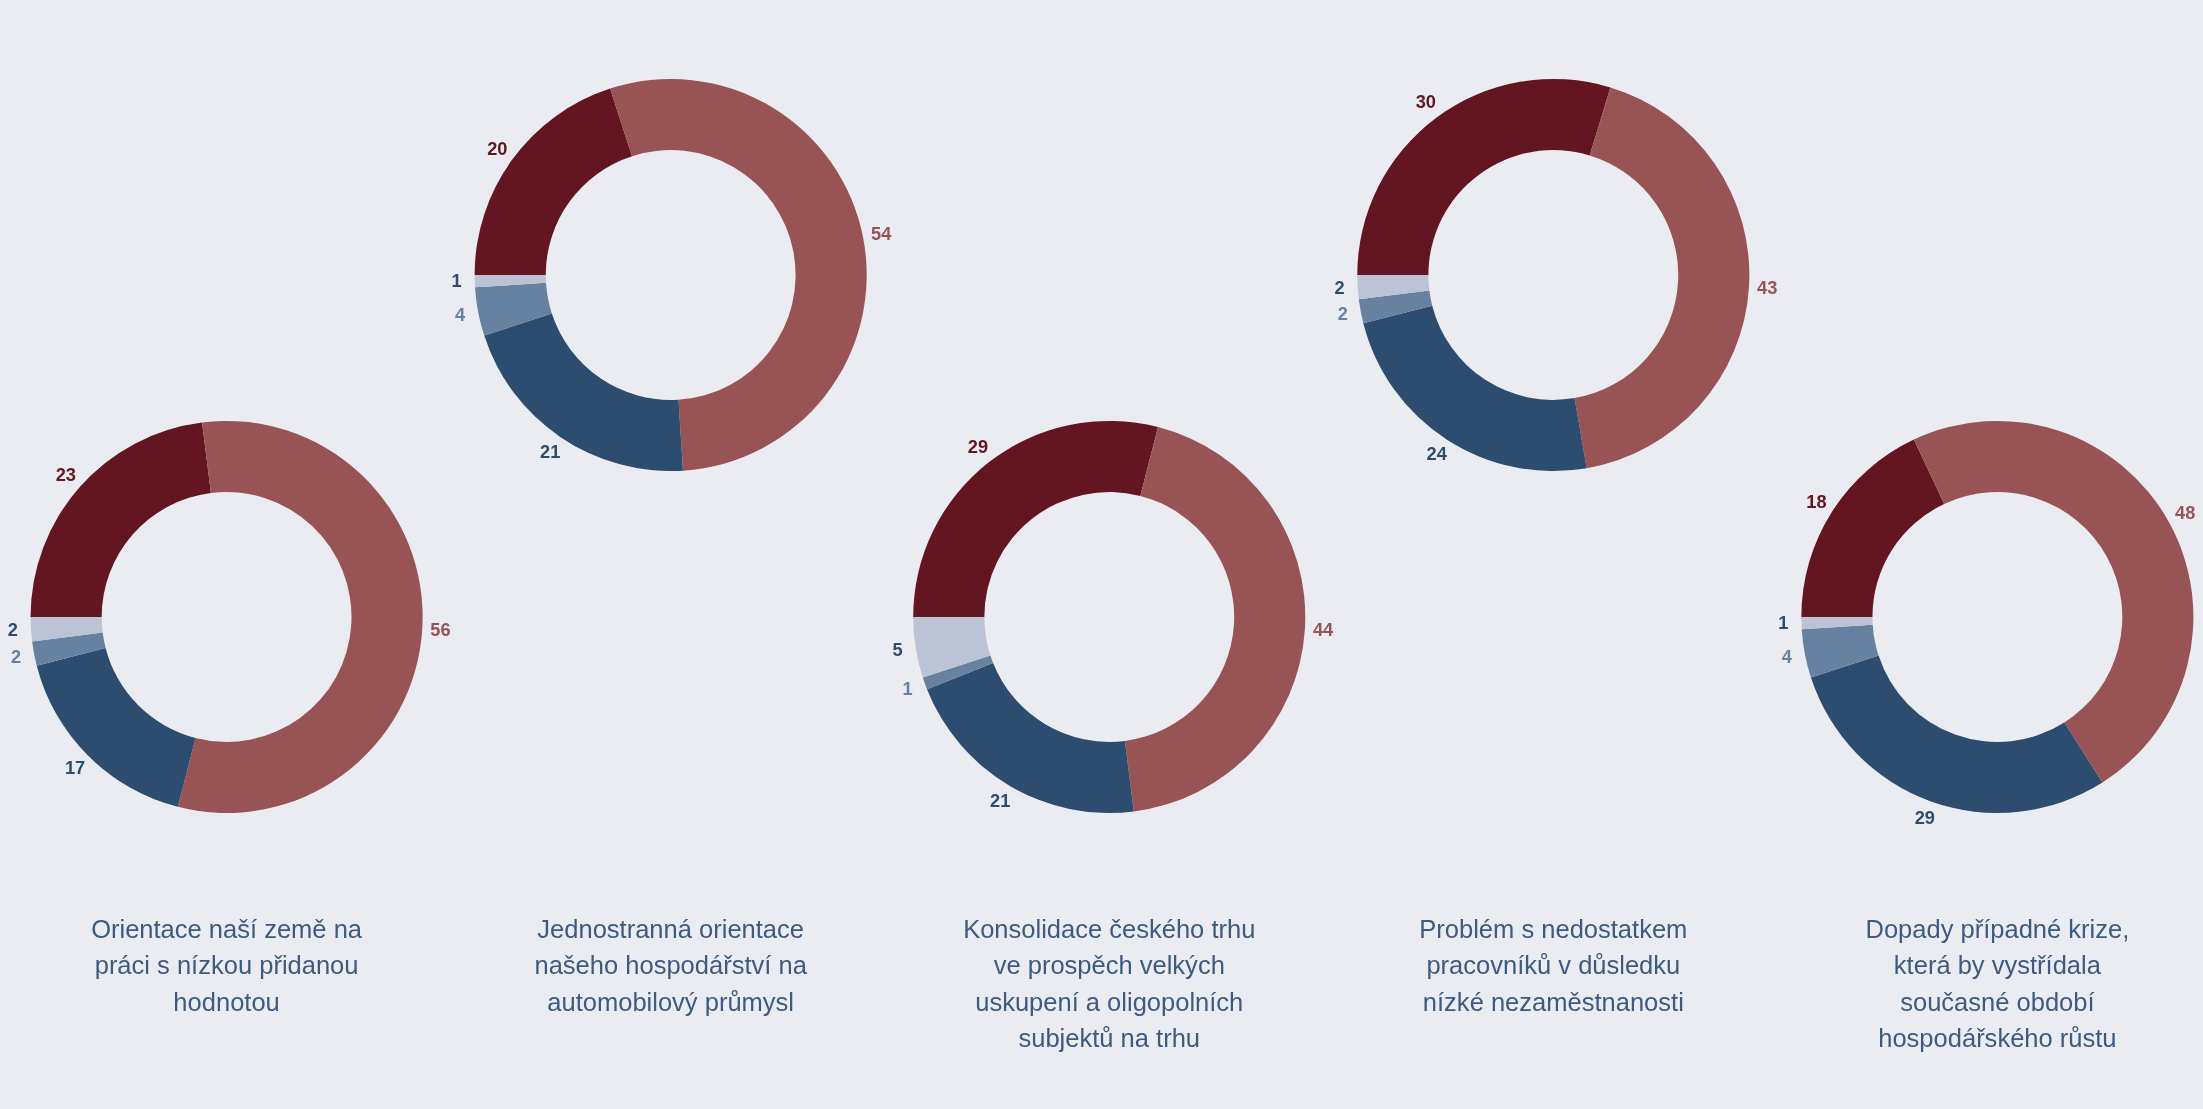 This screenshot has height=1109, width=2203. What do you see at coordinates (1997, 983) in the screenshot?
I see `text: Dopady případné krize, která by vystřídala současné období hospodářského růstu` at bounding box center [1997, 983].